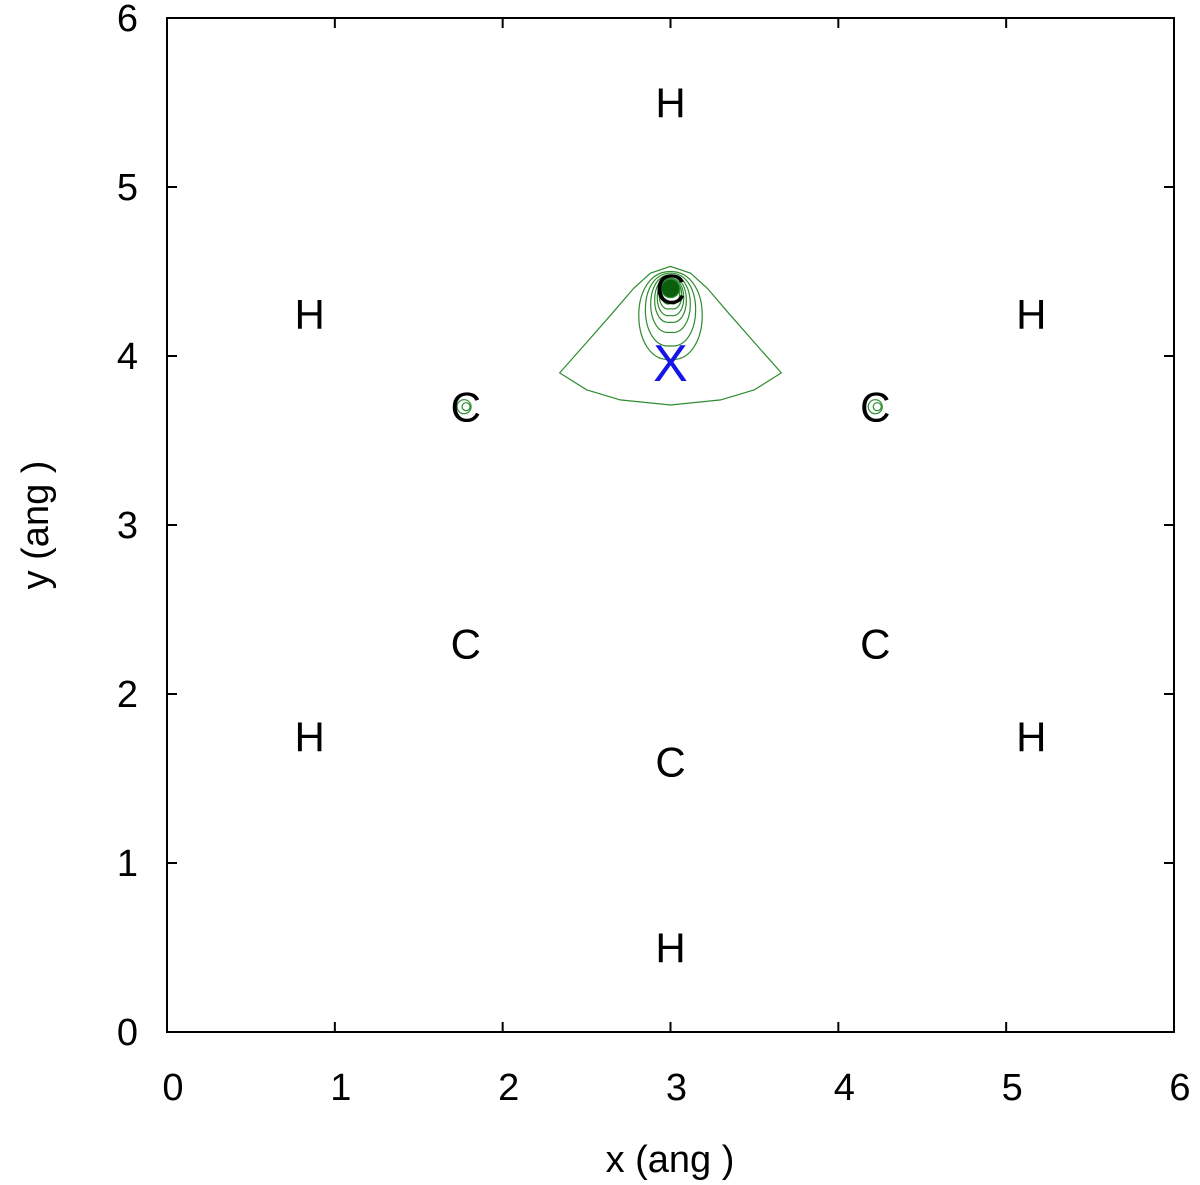  I want to click on probe-marker: X, so click(670, 364).